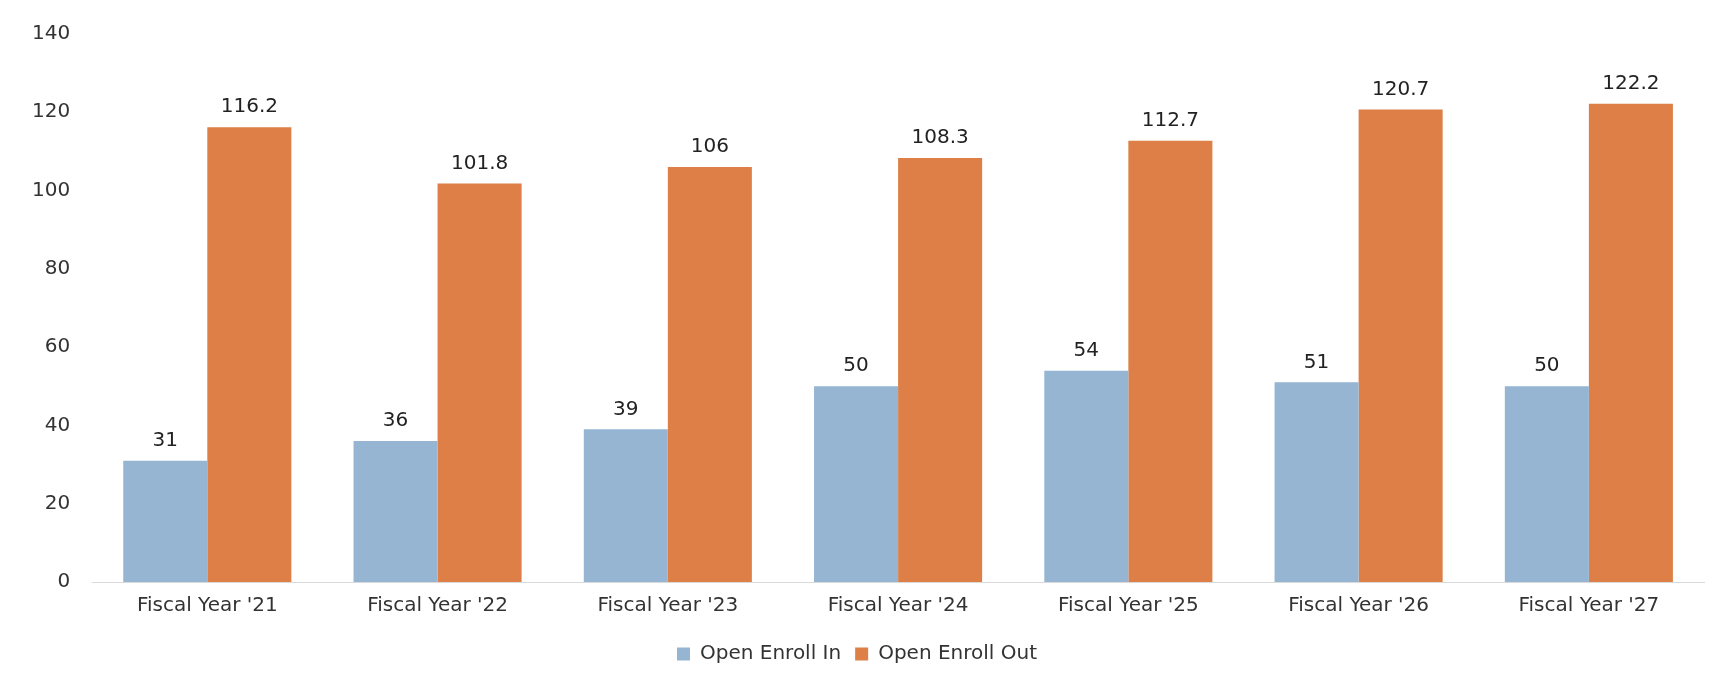 The image size is (1714, 680). Describe the element at coordinates (940, 136) in the screenshot. I see `data-label: 108.3` at that location.